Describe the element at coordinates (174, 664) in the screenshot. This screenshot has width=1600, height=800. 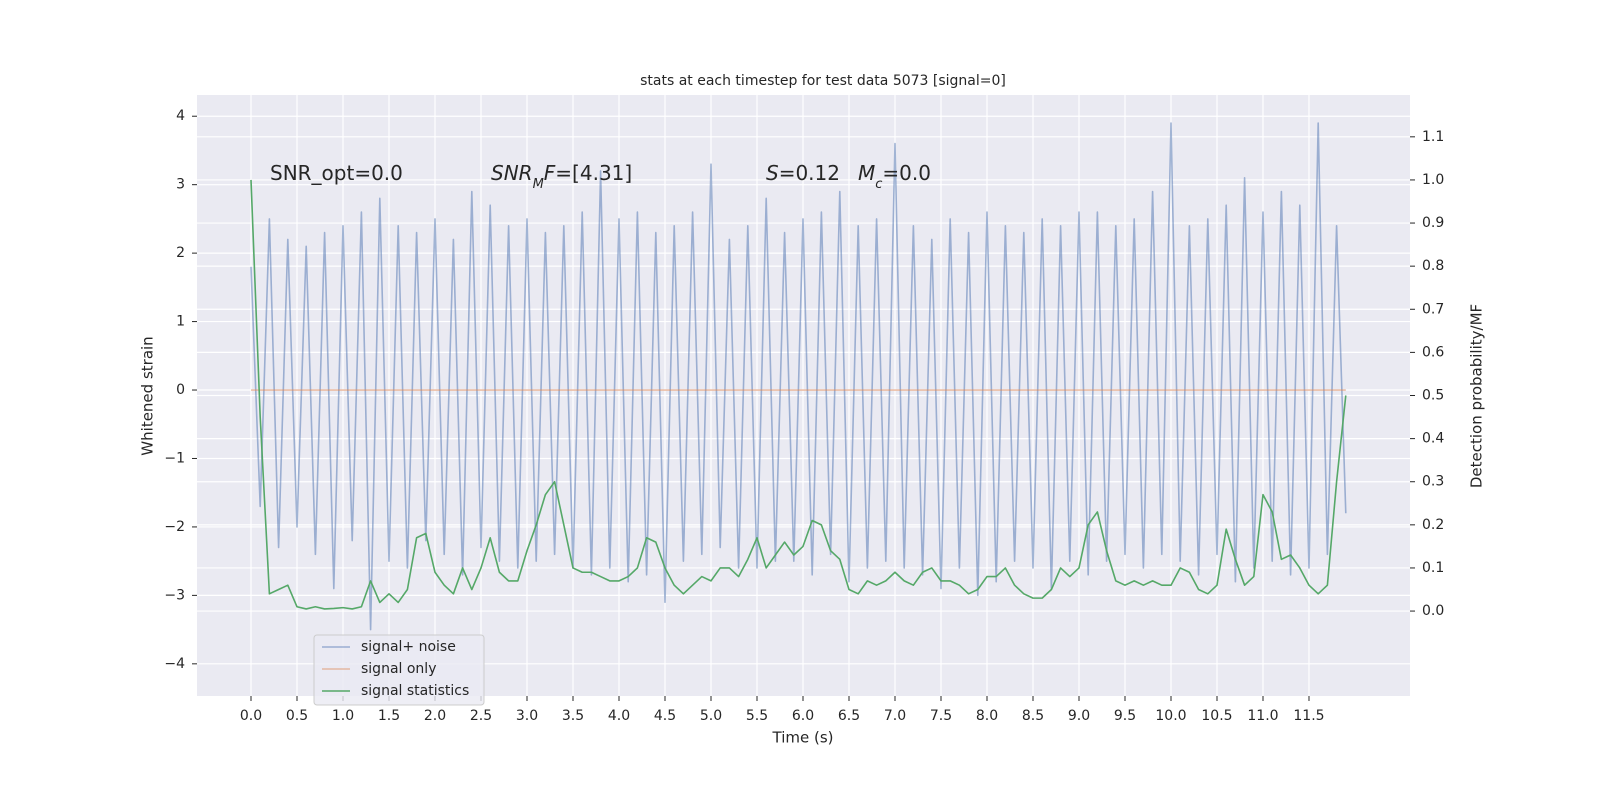
I see `y-tick-label: −4` at that location.